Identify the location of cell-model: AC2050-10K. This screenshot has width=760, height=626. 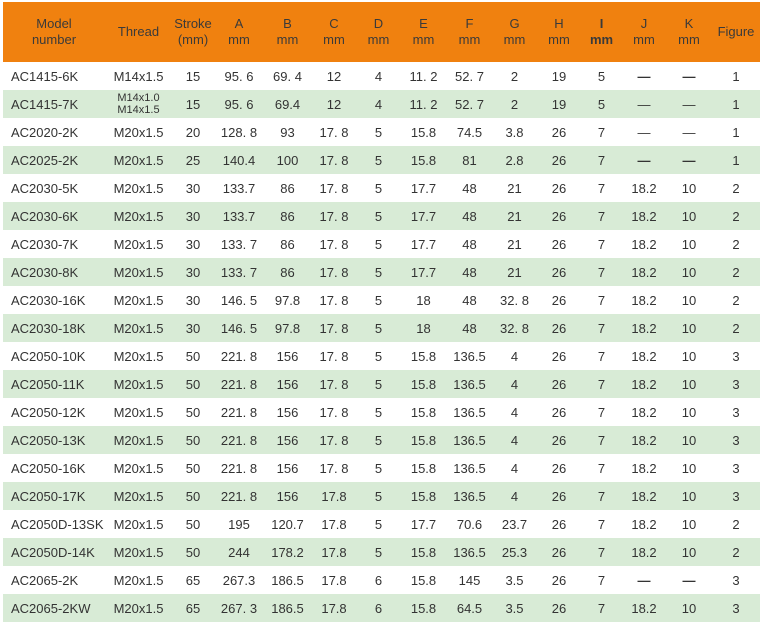
(54, 356).